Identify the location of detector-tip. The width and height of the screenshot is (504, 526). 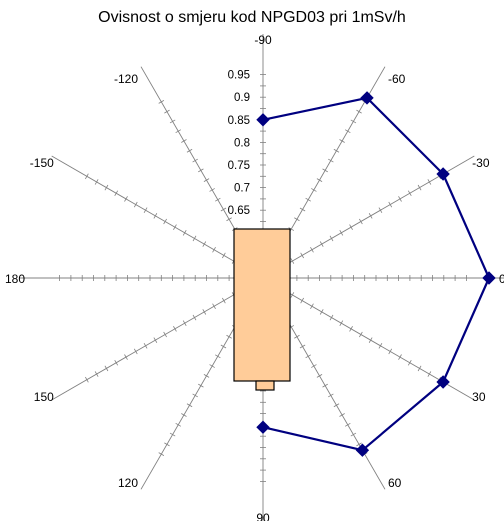
(265, 385).